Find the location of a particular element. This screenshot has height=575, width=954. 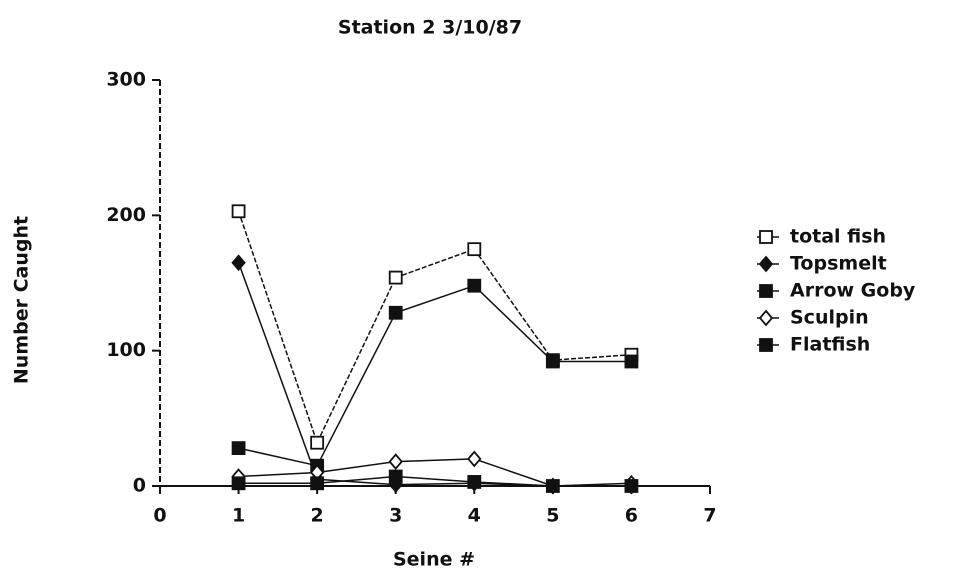

y-tick-label: 300 is located at coordinates (126, 80).